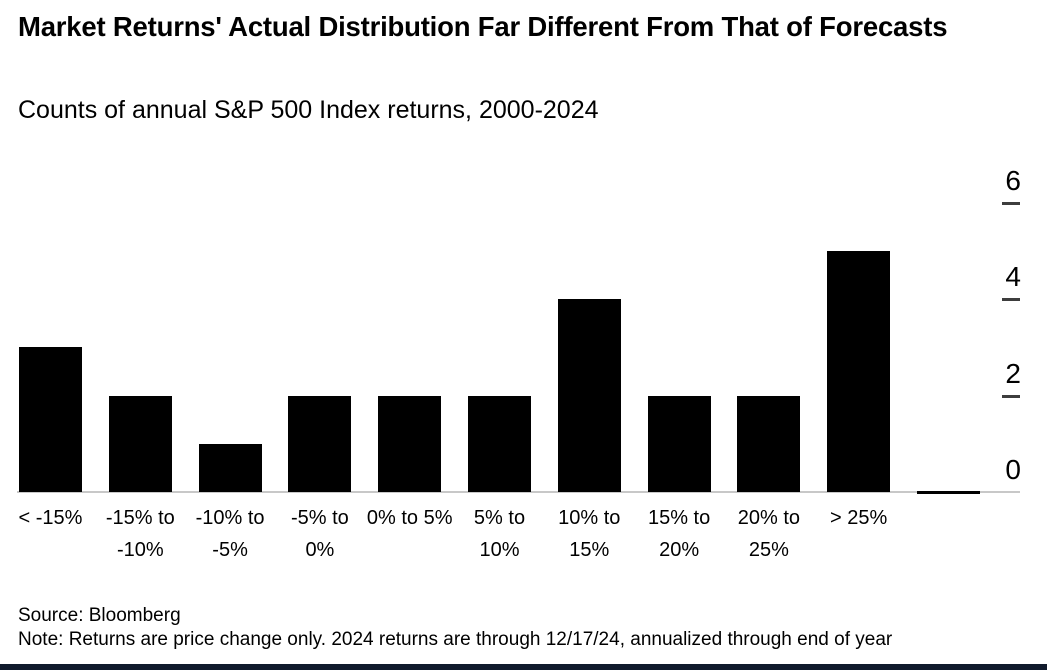 The height and width of the screenshot is (670, 1047). What do you see at coordinates (499, 534) in the screenshot?
I see `x-axis-label: 5% to 10%` at bounding box center [499, 534].